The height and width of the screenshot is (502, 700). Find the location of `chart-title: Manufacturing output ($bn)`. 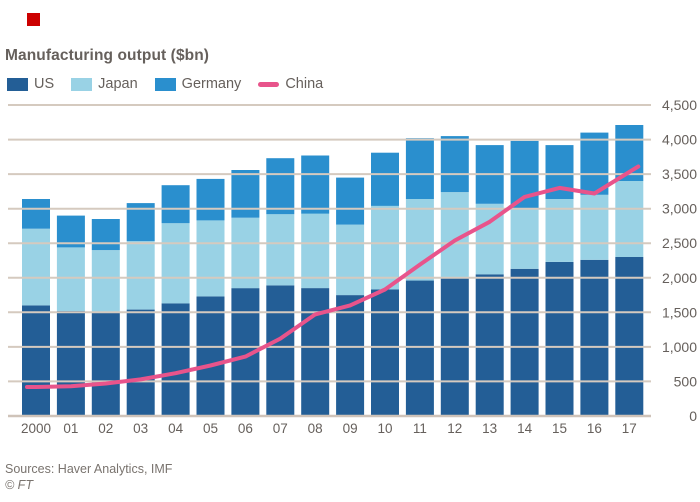

chart-title: Manufacturing output ($bn) is located at coordinates (107, 55).